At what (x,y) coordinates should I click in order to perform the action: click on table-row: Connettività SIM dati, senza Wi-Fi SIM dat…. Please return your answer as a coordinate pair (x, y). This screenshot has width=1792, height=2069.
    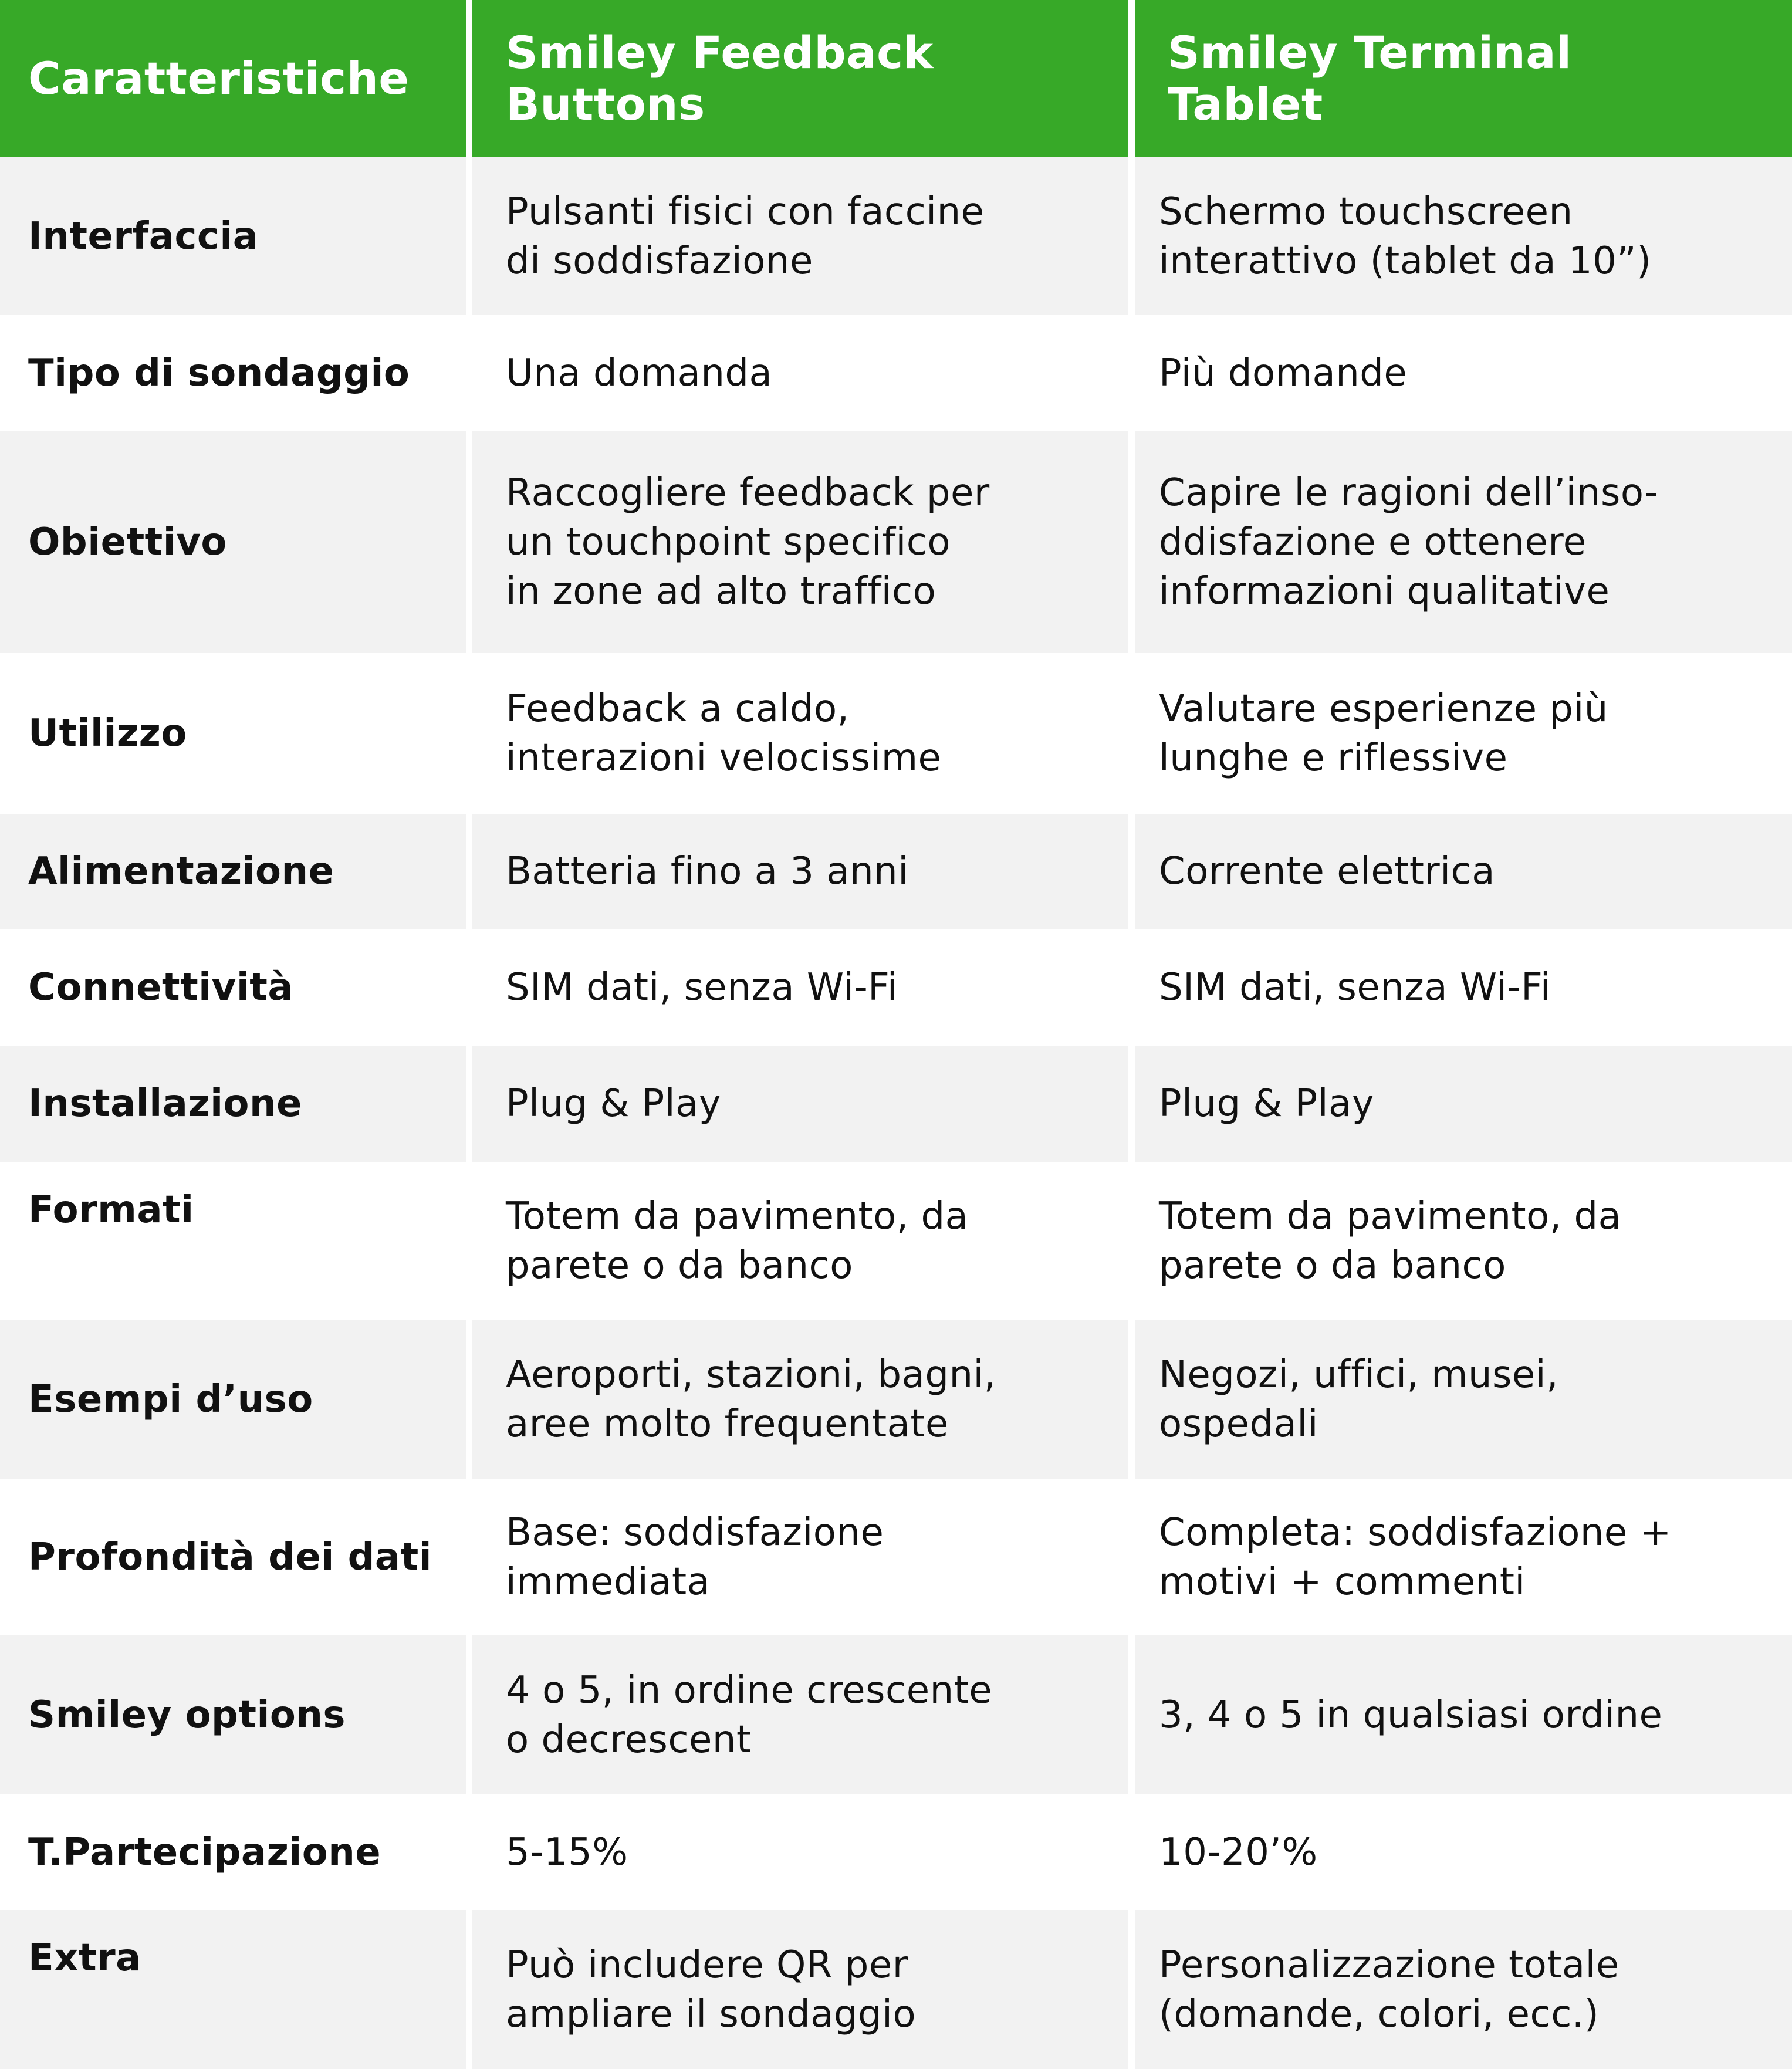
    Looking at the image, I should click on (896, 988).